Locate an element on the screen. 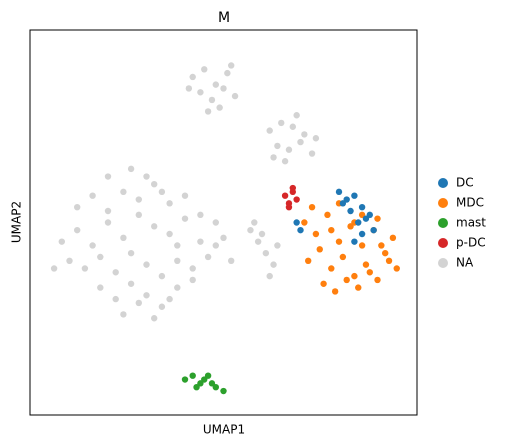 This screenshot has height=446, width=518. chart-title: M is located at coordinates (224, 18).